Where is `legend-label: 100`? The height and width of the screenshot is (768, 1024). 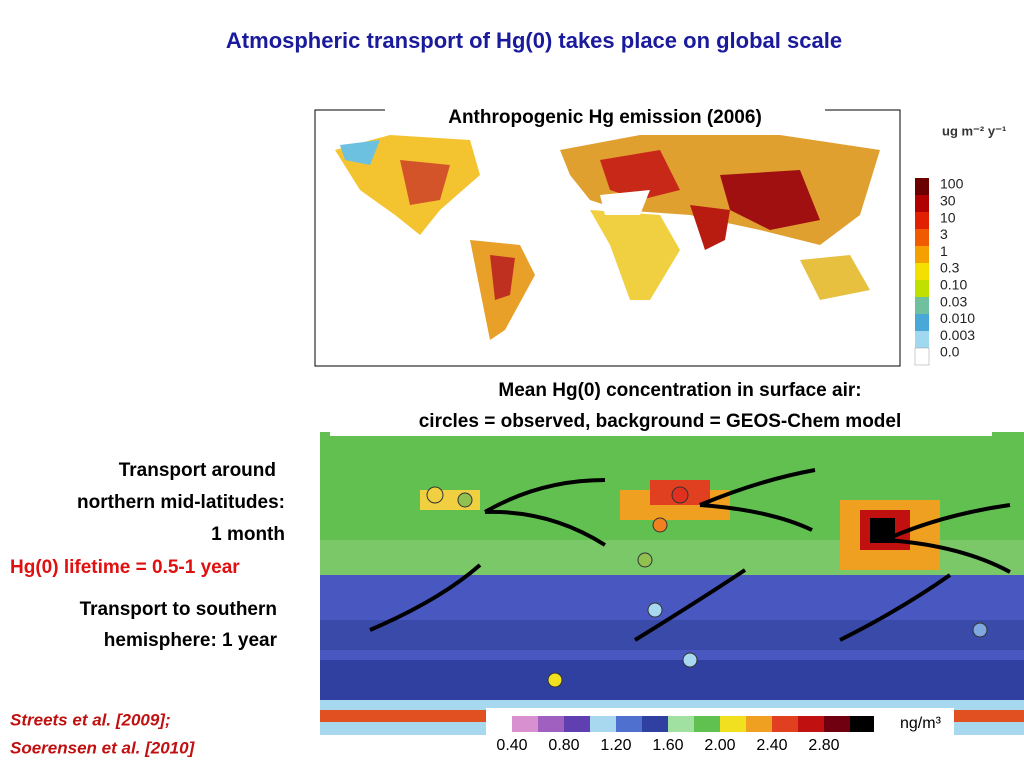 legend-label: 100 is located at coordinates (952, 184).